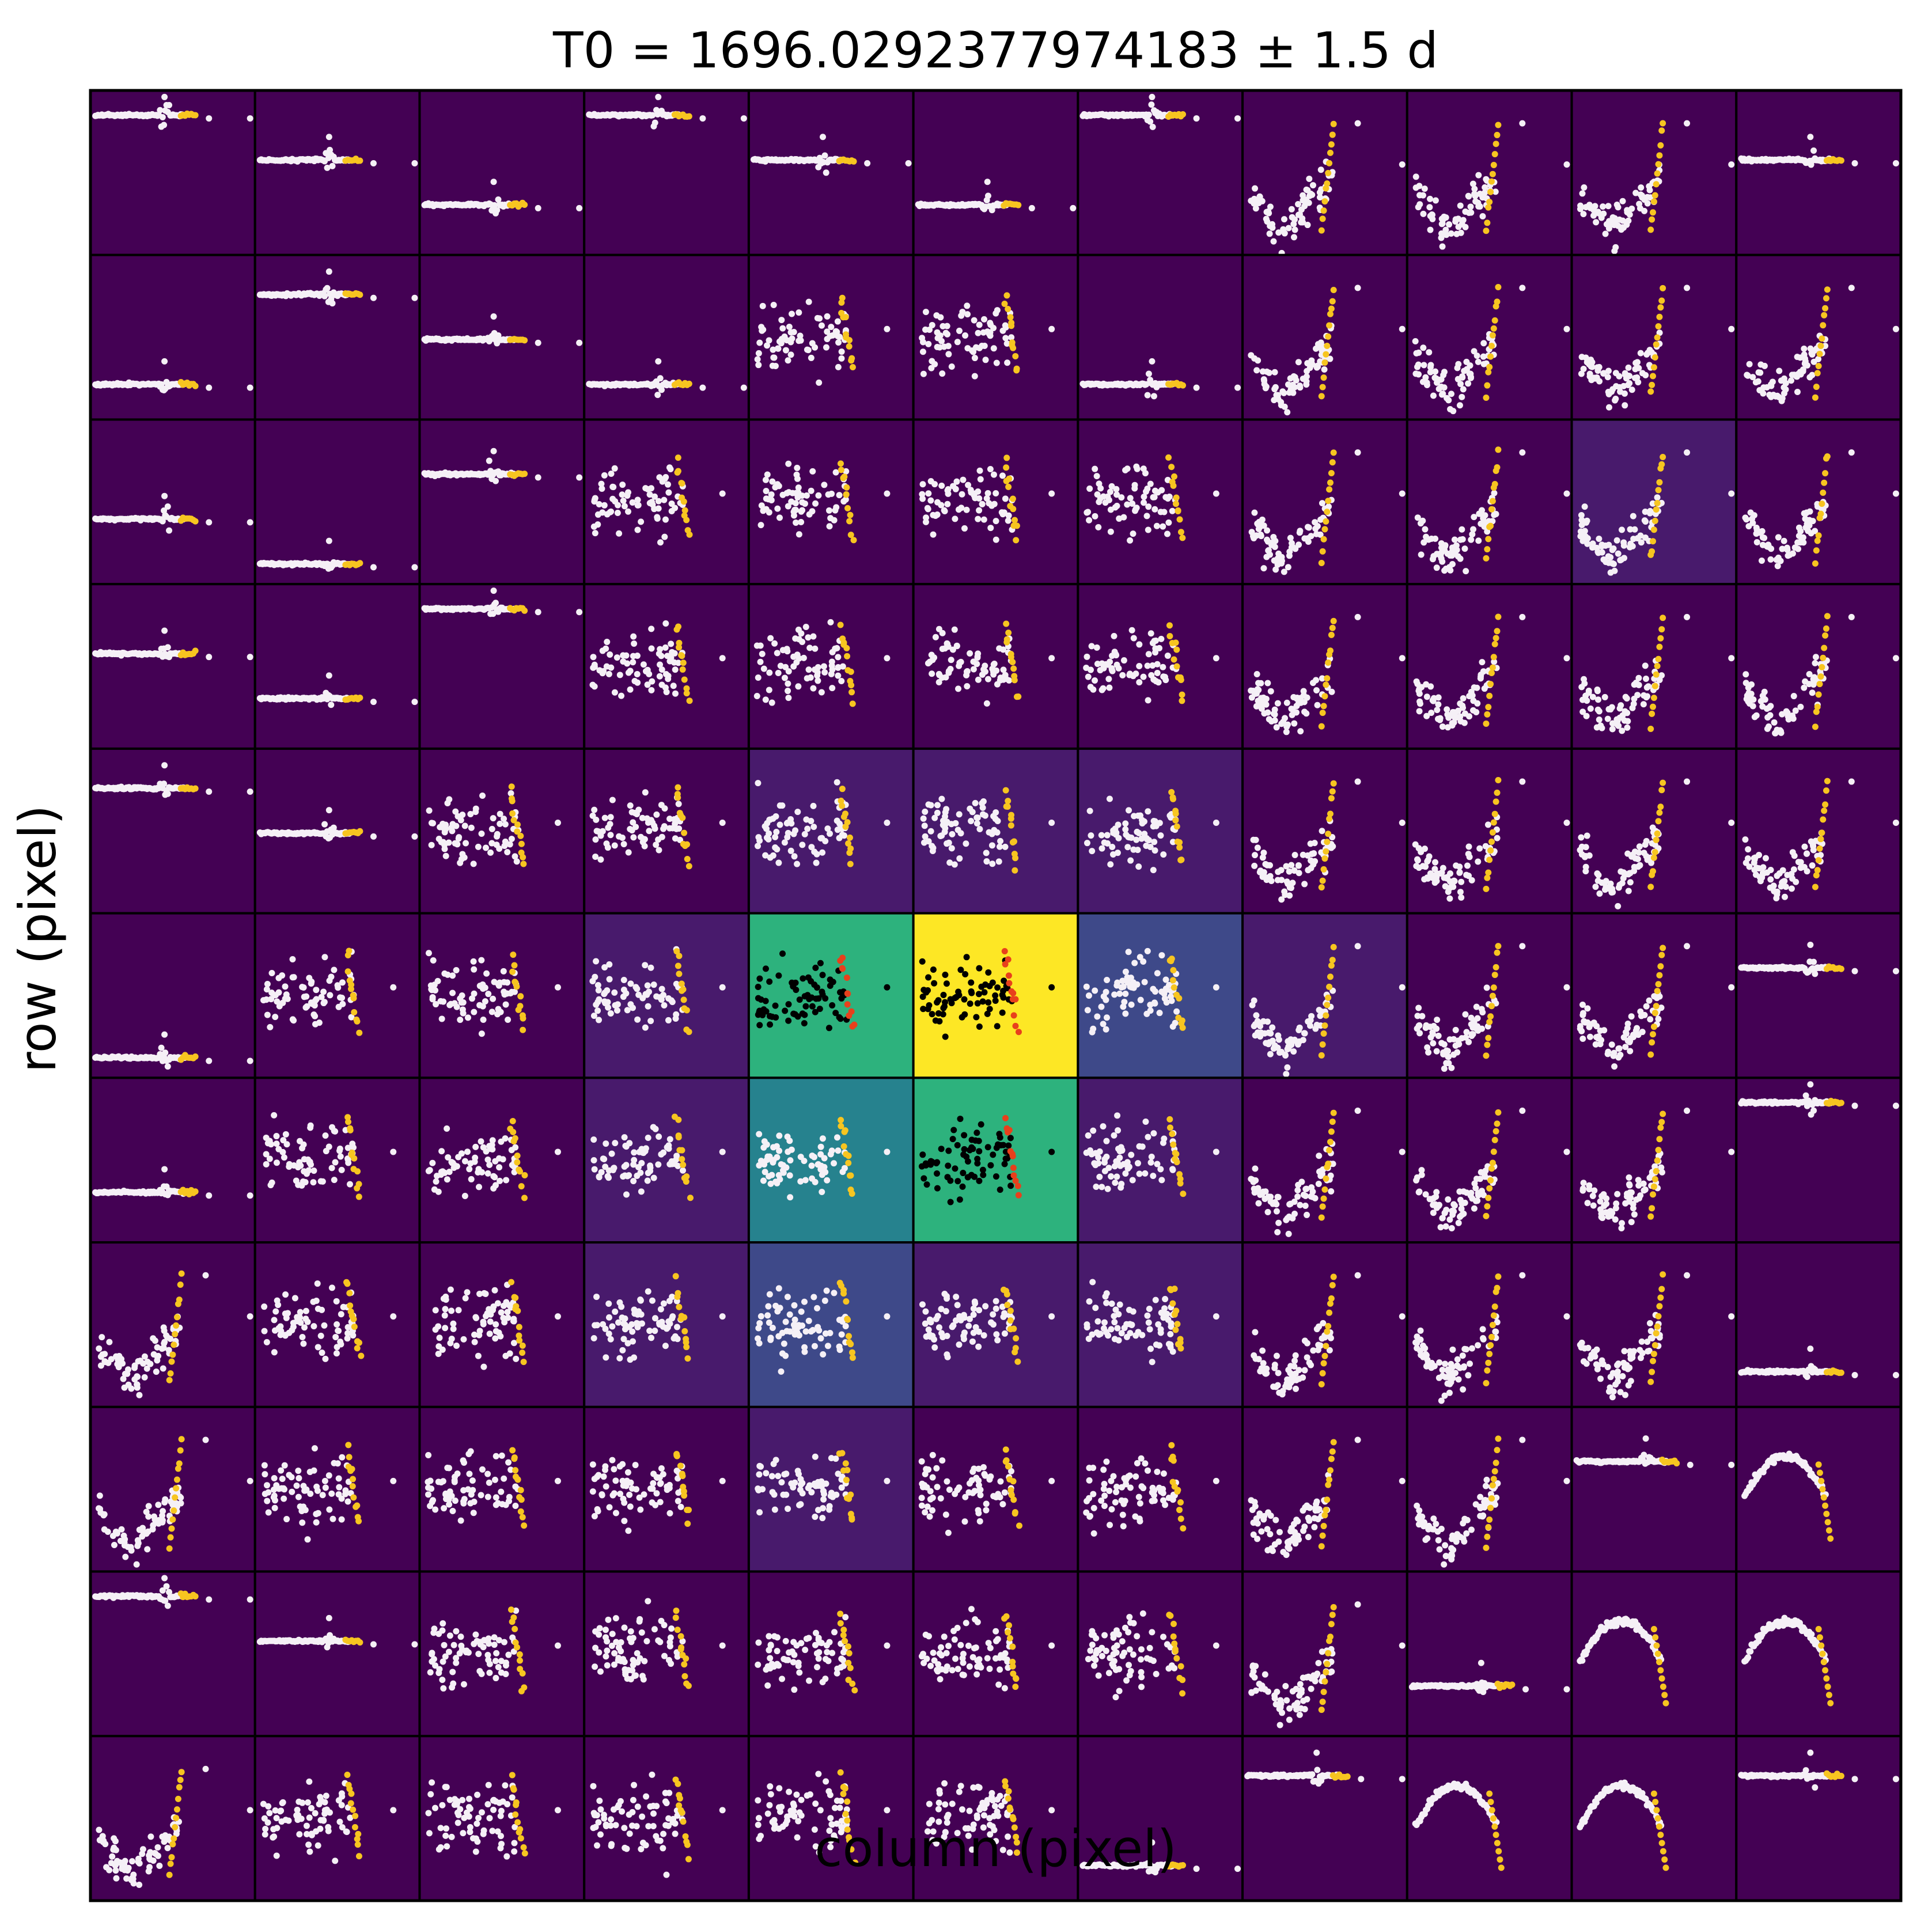  I want to click on pixel-cell-r5-c2, so click(502, 996).